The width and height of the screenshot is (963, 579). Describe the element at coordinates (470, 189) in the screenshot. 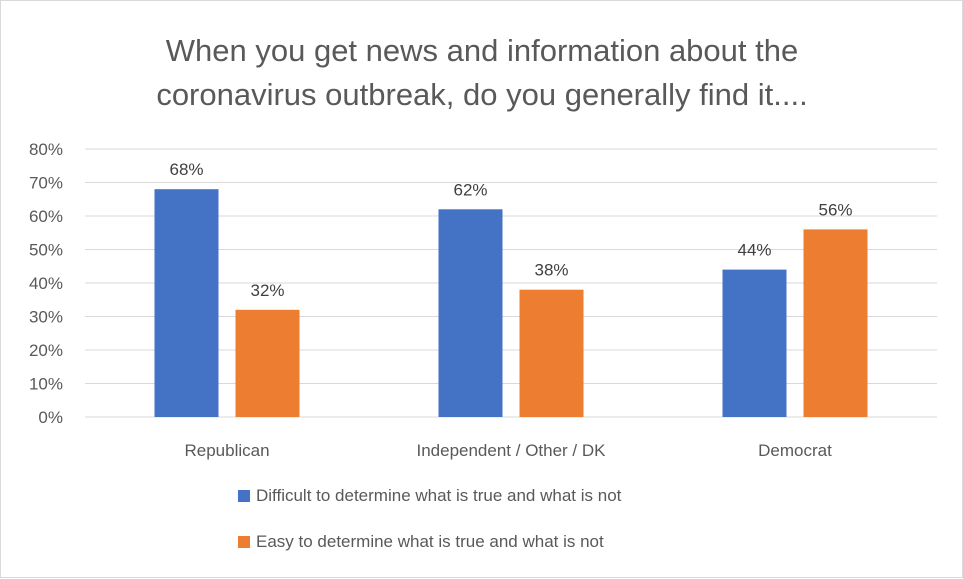

I see `data-label: 62%` at that location.